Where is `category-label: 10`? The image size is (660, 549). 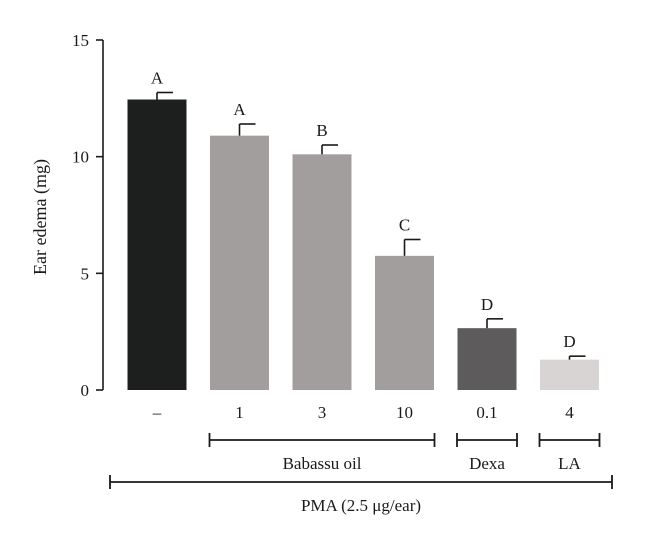
category-label: 10 is located at coordinates (404, 412).